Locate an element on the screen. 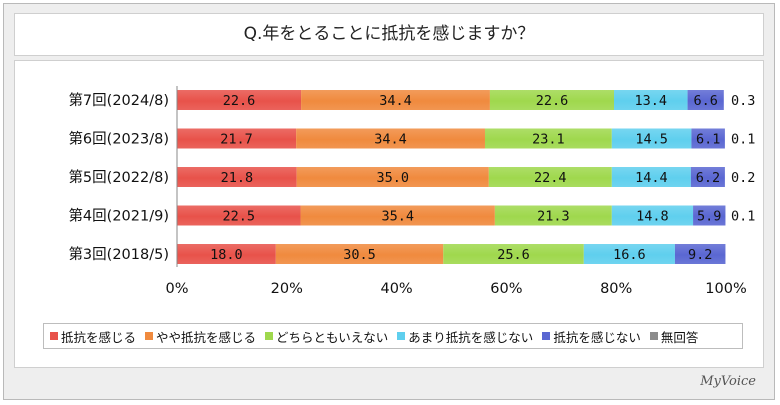  data-label: 5.9 is located at coordinates (709, 217).